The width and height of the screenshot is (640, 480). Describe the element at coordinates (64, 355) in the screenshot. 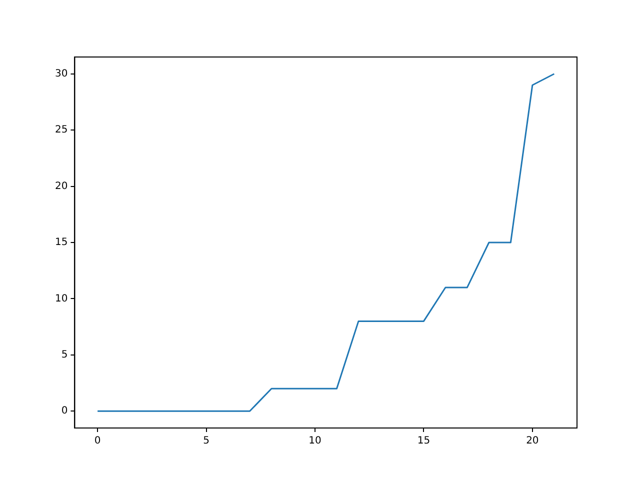

I see `y-tick-label: 5` at that location.